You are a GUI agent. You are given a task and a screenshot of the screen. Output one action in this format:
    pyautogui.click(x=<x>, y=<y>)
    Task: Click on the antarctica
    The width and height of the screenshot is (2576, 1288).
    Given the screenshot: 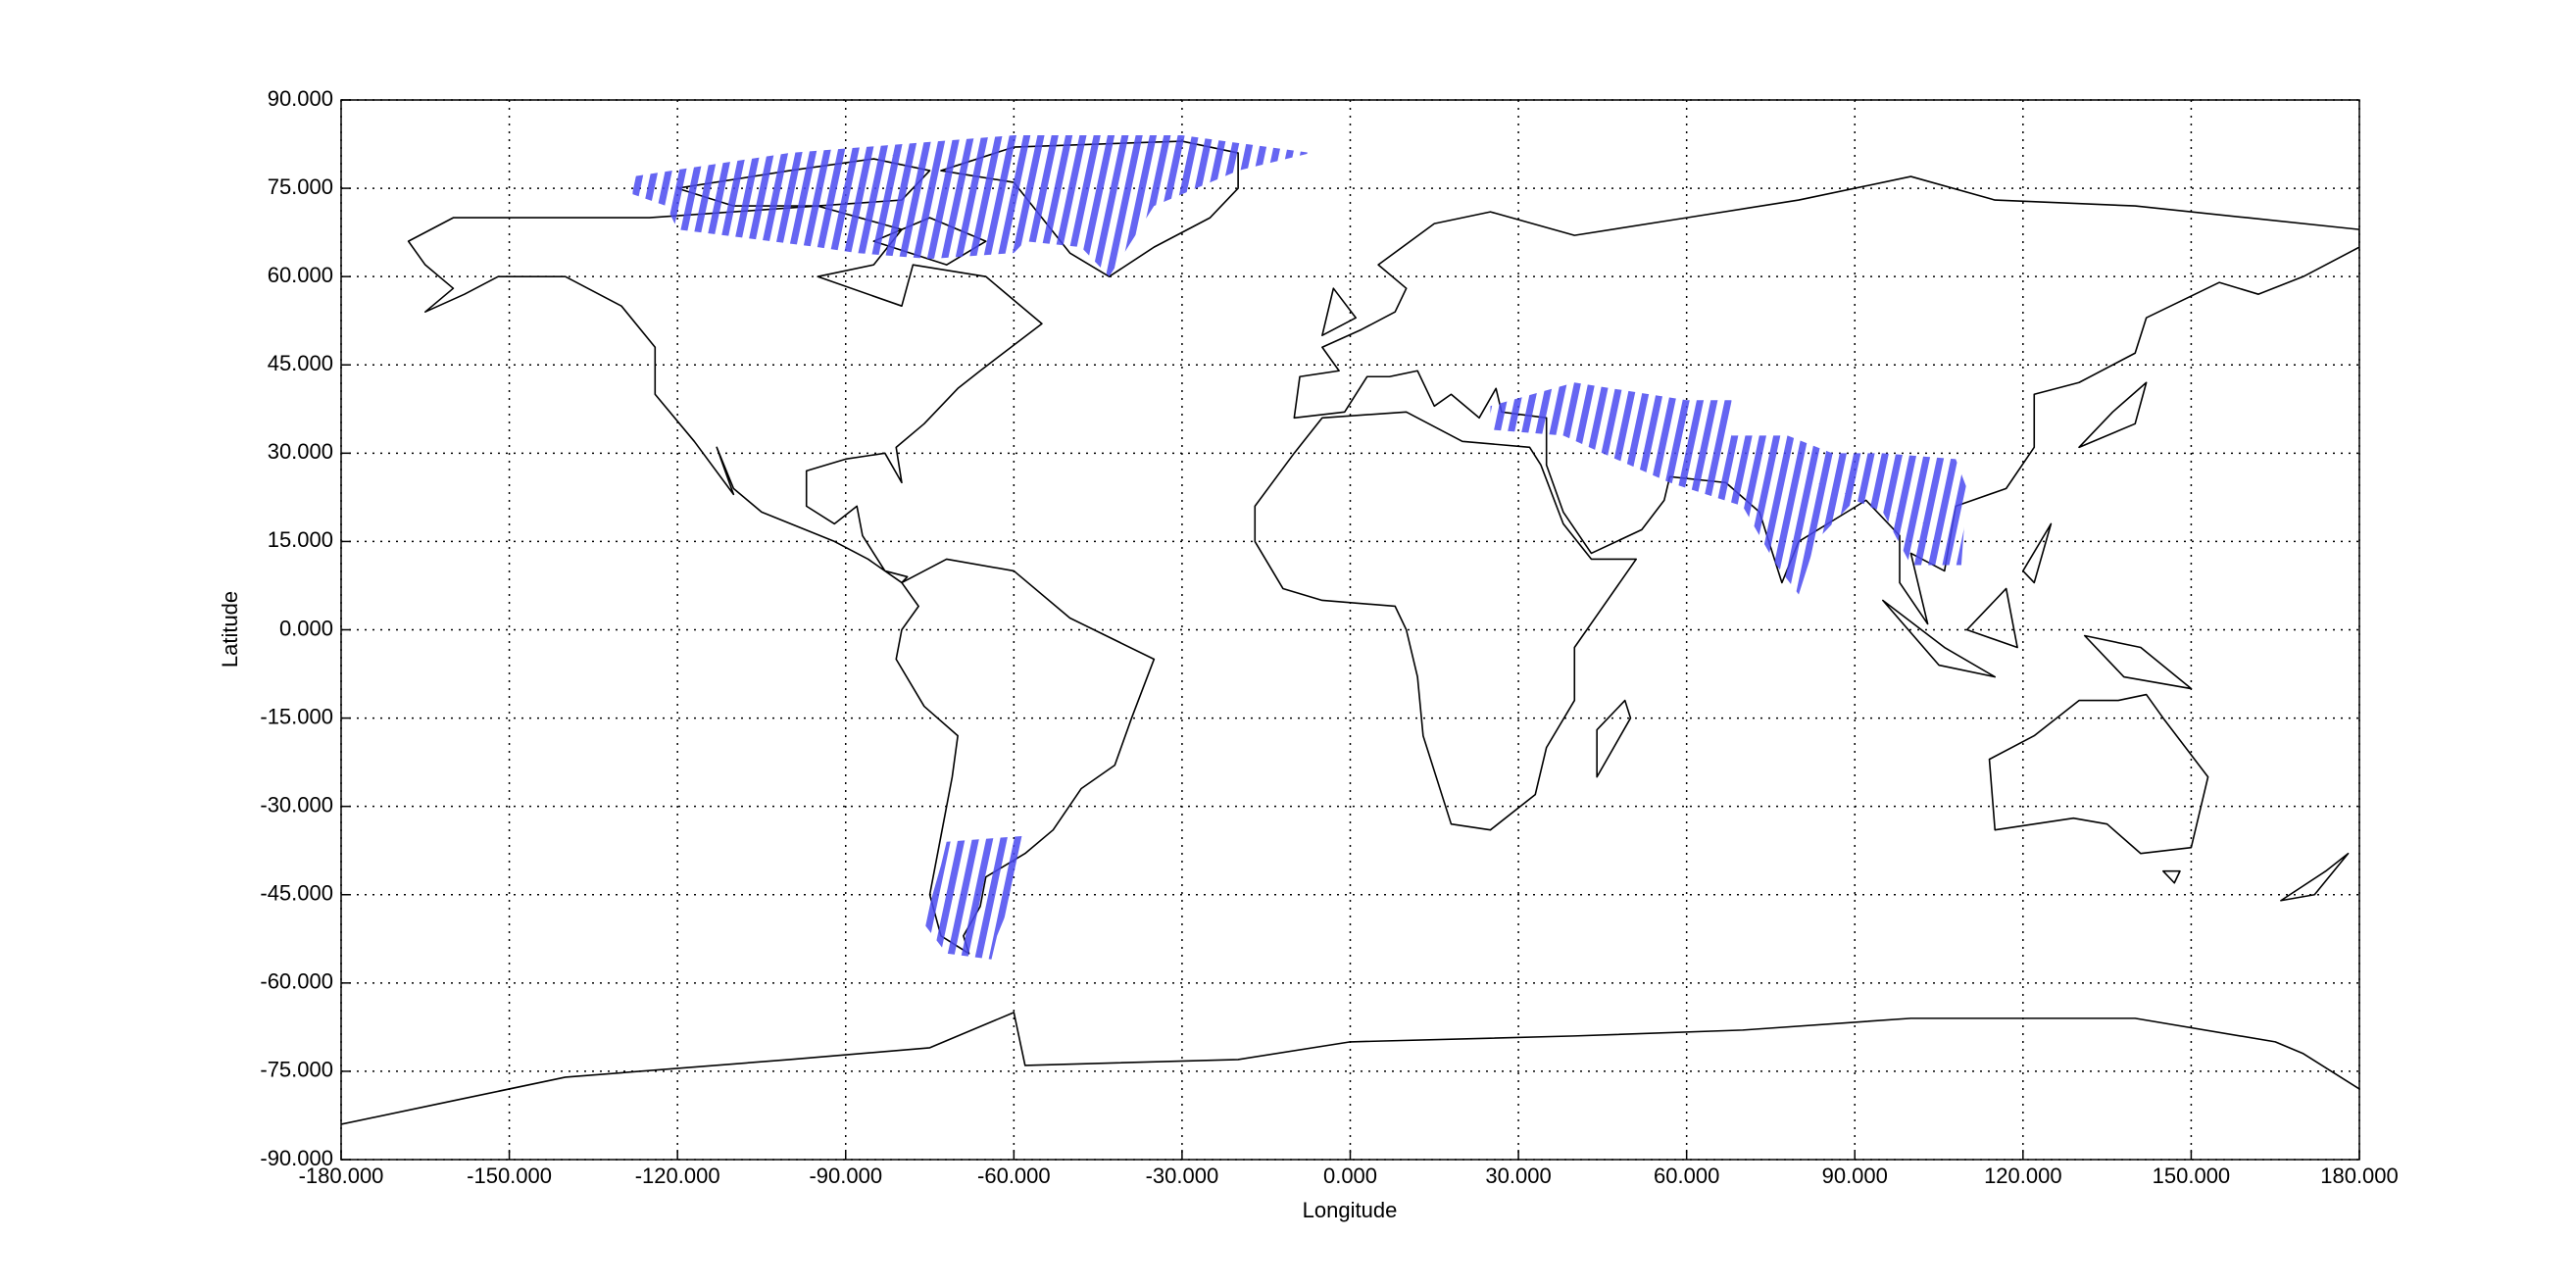 What is the action you would take?
    pyautogui.click(x=1350, y=1068)
    